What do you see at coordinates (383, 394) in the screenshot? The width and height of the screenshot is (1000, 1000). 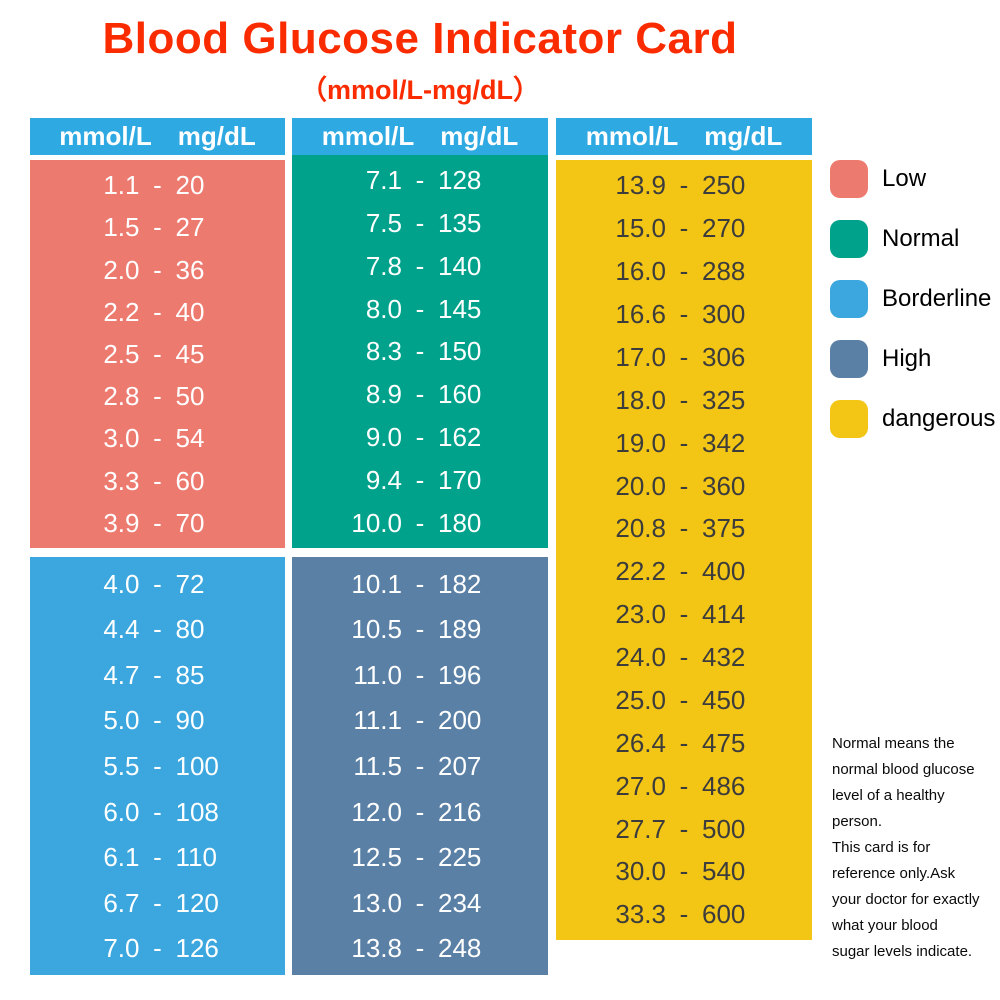 I see `mmol-value: 8.9` at bounding box center [383, 394].